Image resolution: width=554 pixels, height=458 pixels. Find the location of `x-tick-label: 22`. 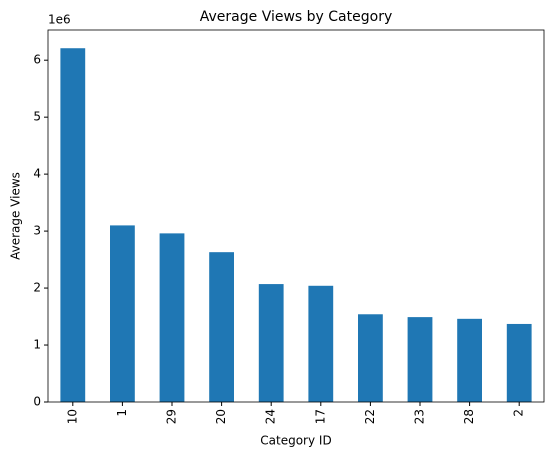

x-tick-label: 22 is located at coordinates (370, 416).